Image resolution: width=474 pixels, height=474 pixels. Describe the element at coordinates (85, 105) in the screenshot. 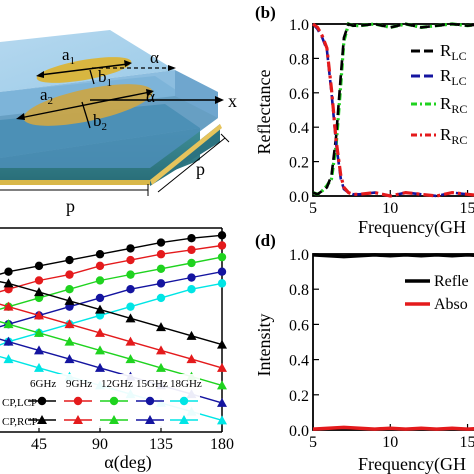

I see `a2-arrow` at that location.